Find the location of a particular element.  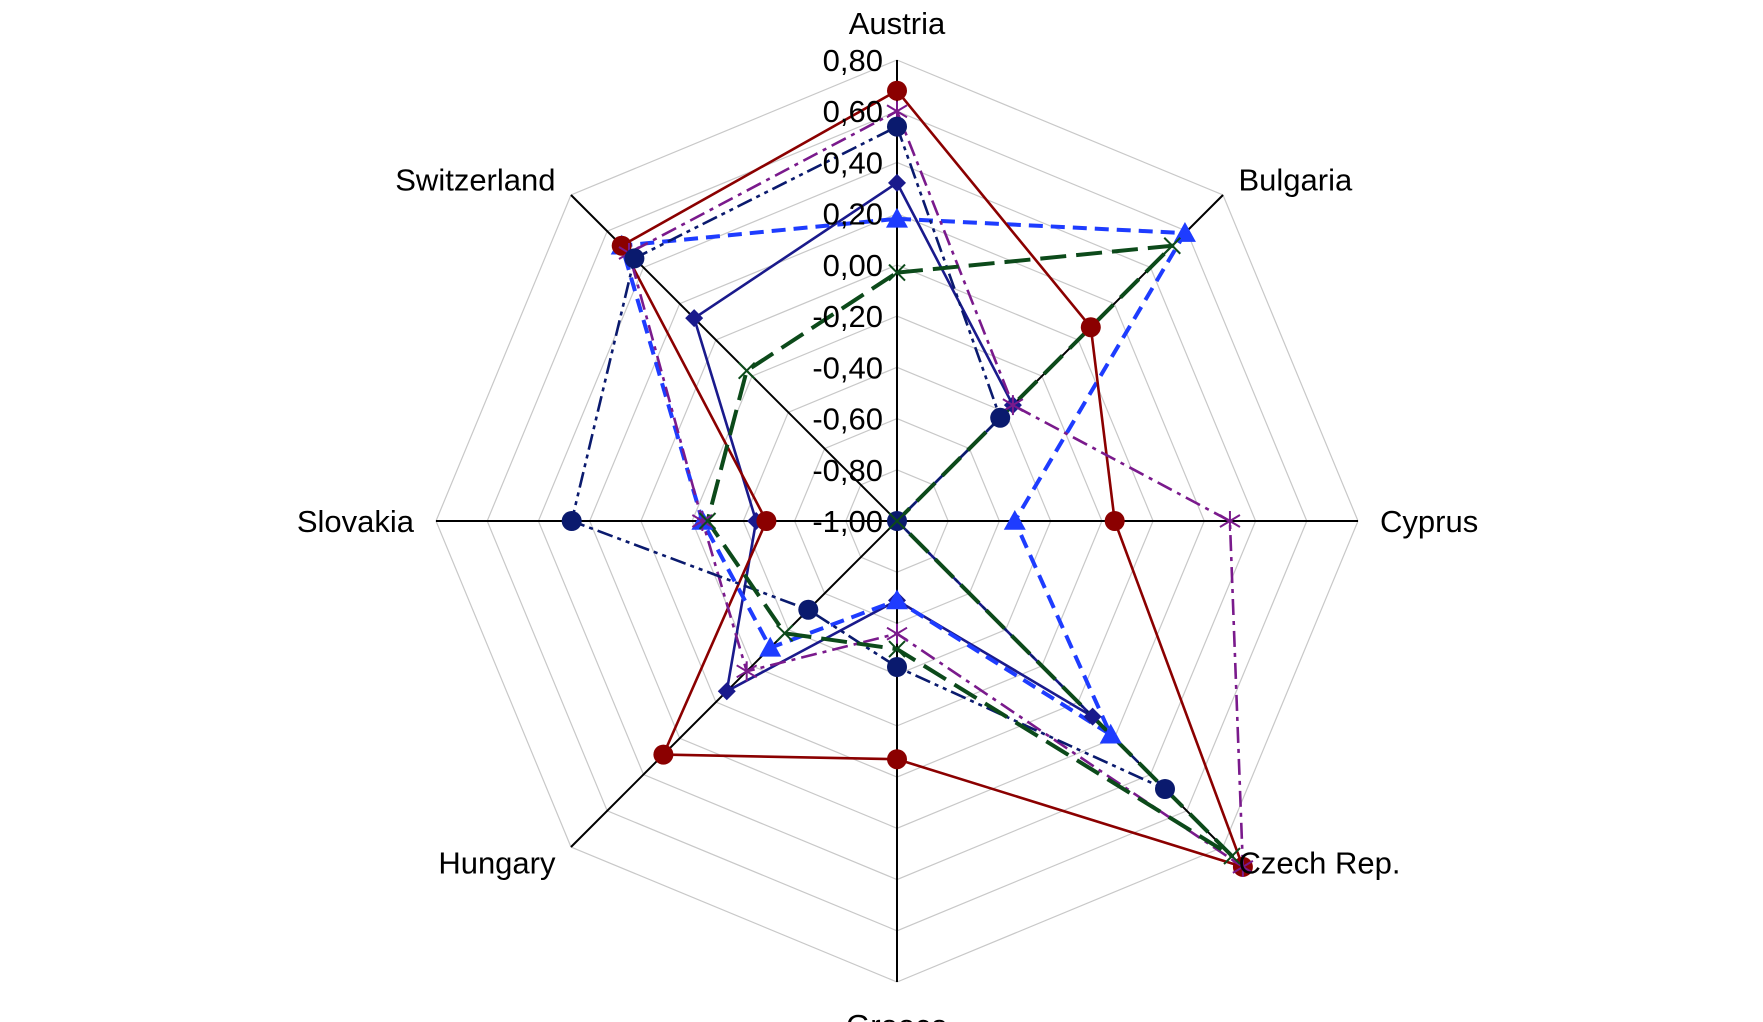

series-1-point-austria is located at coordinates (897, 182).